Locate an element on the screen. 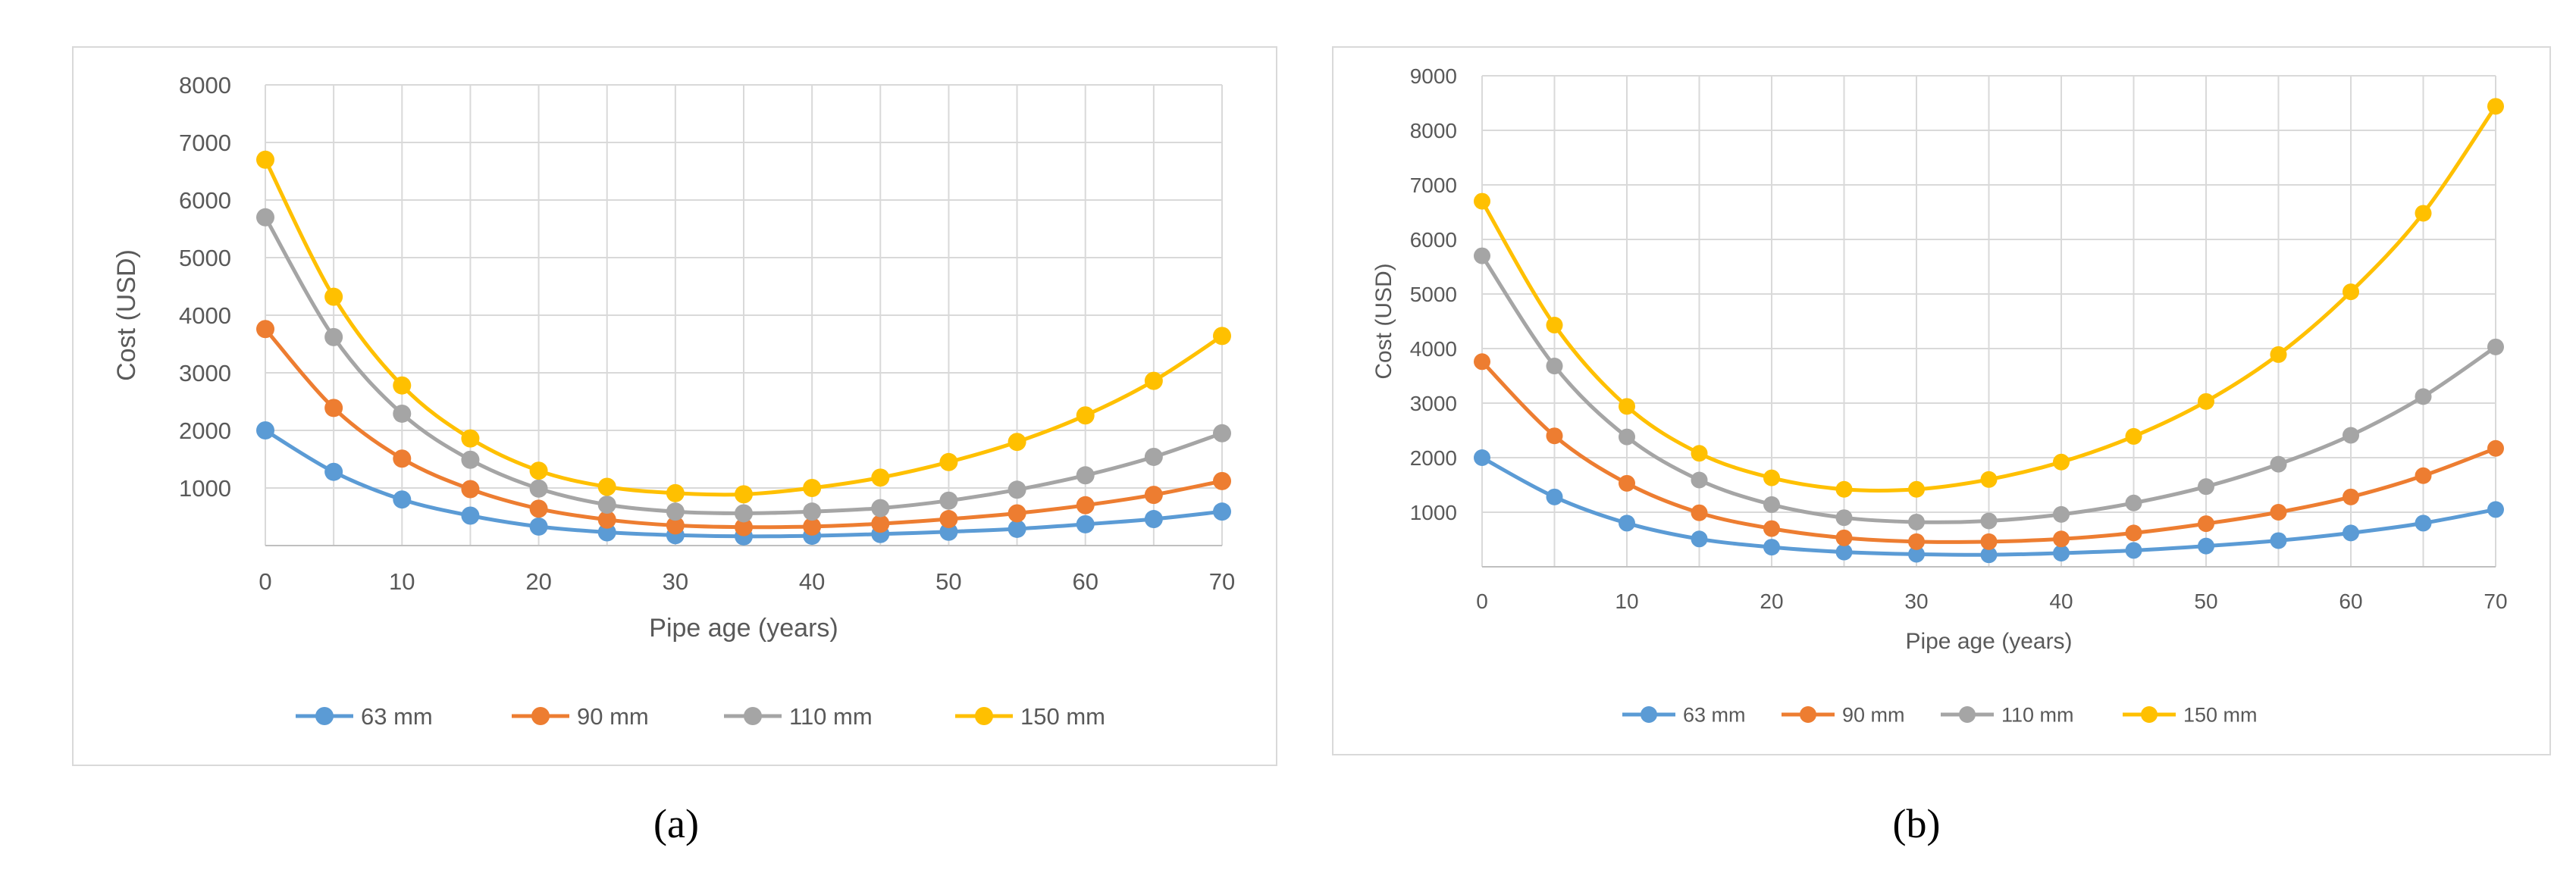 The height and width of the screenshot is (882, 2576). y-tick-label: 6000 is located at coordinates (1434, 240).